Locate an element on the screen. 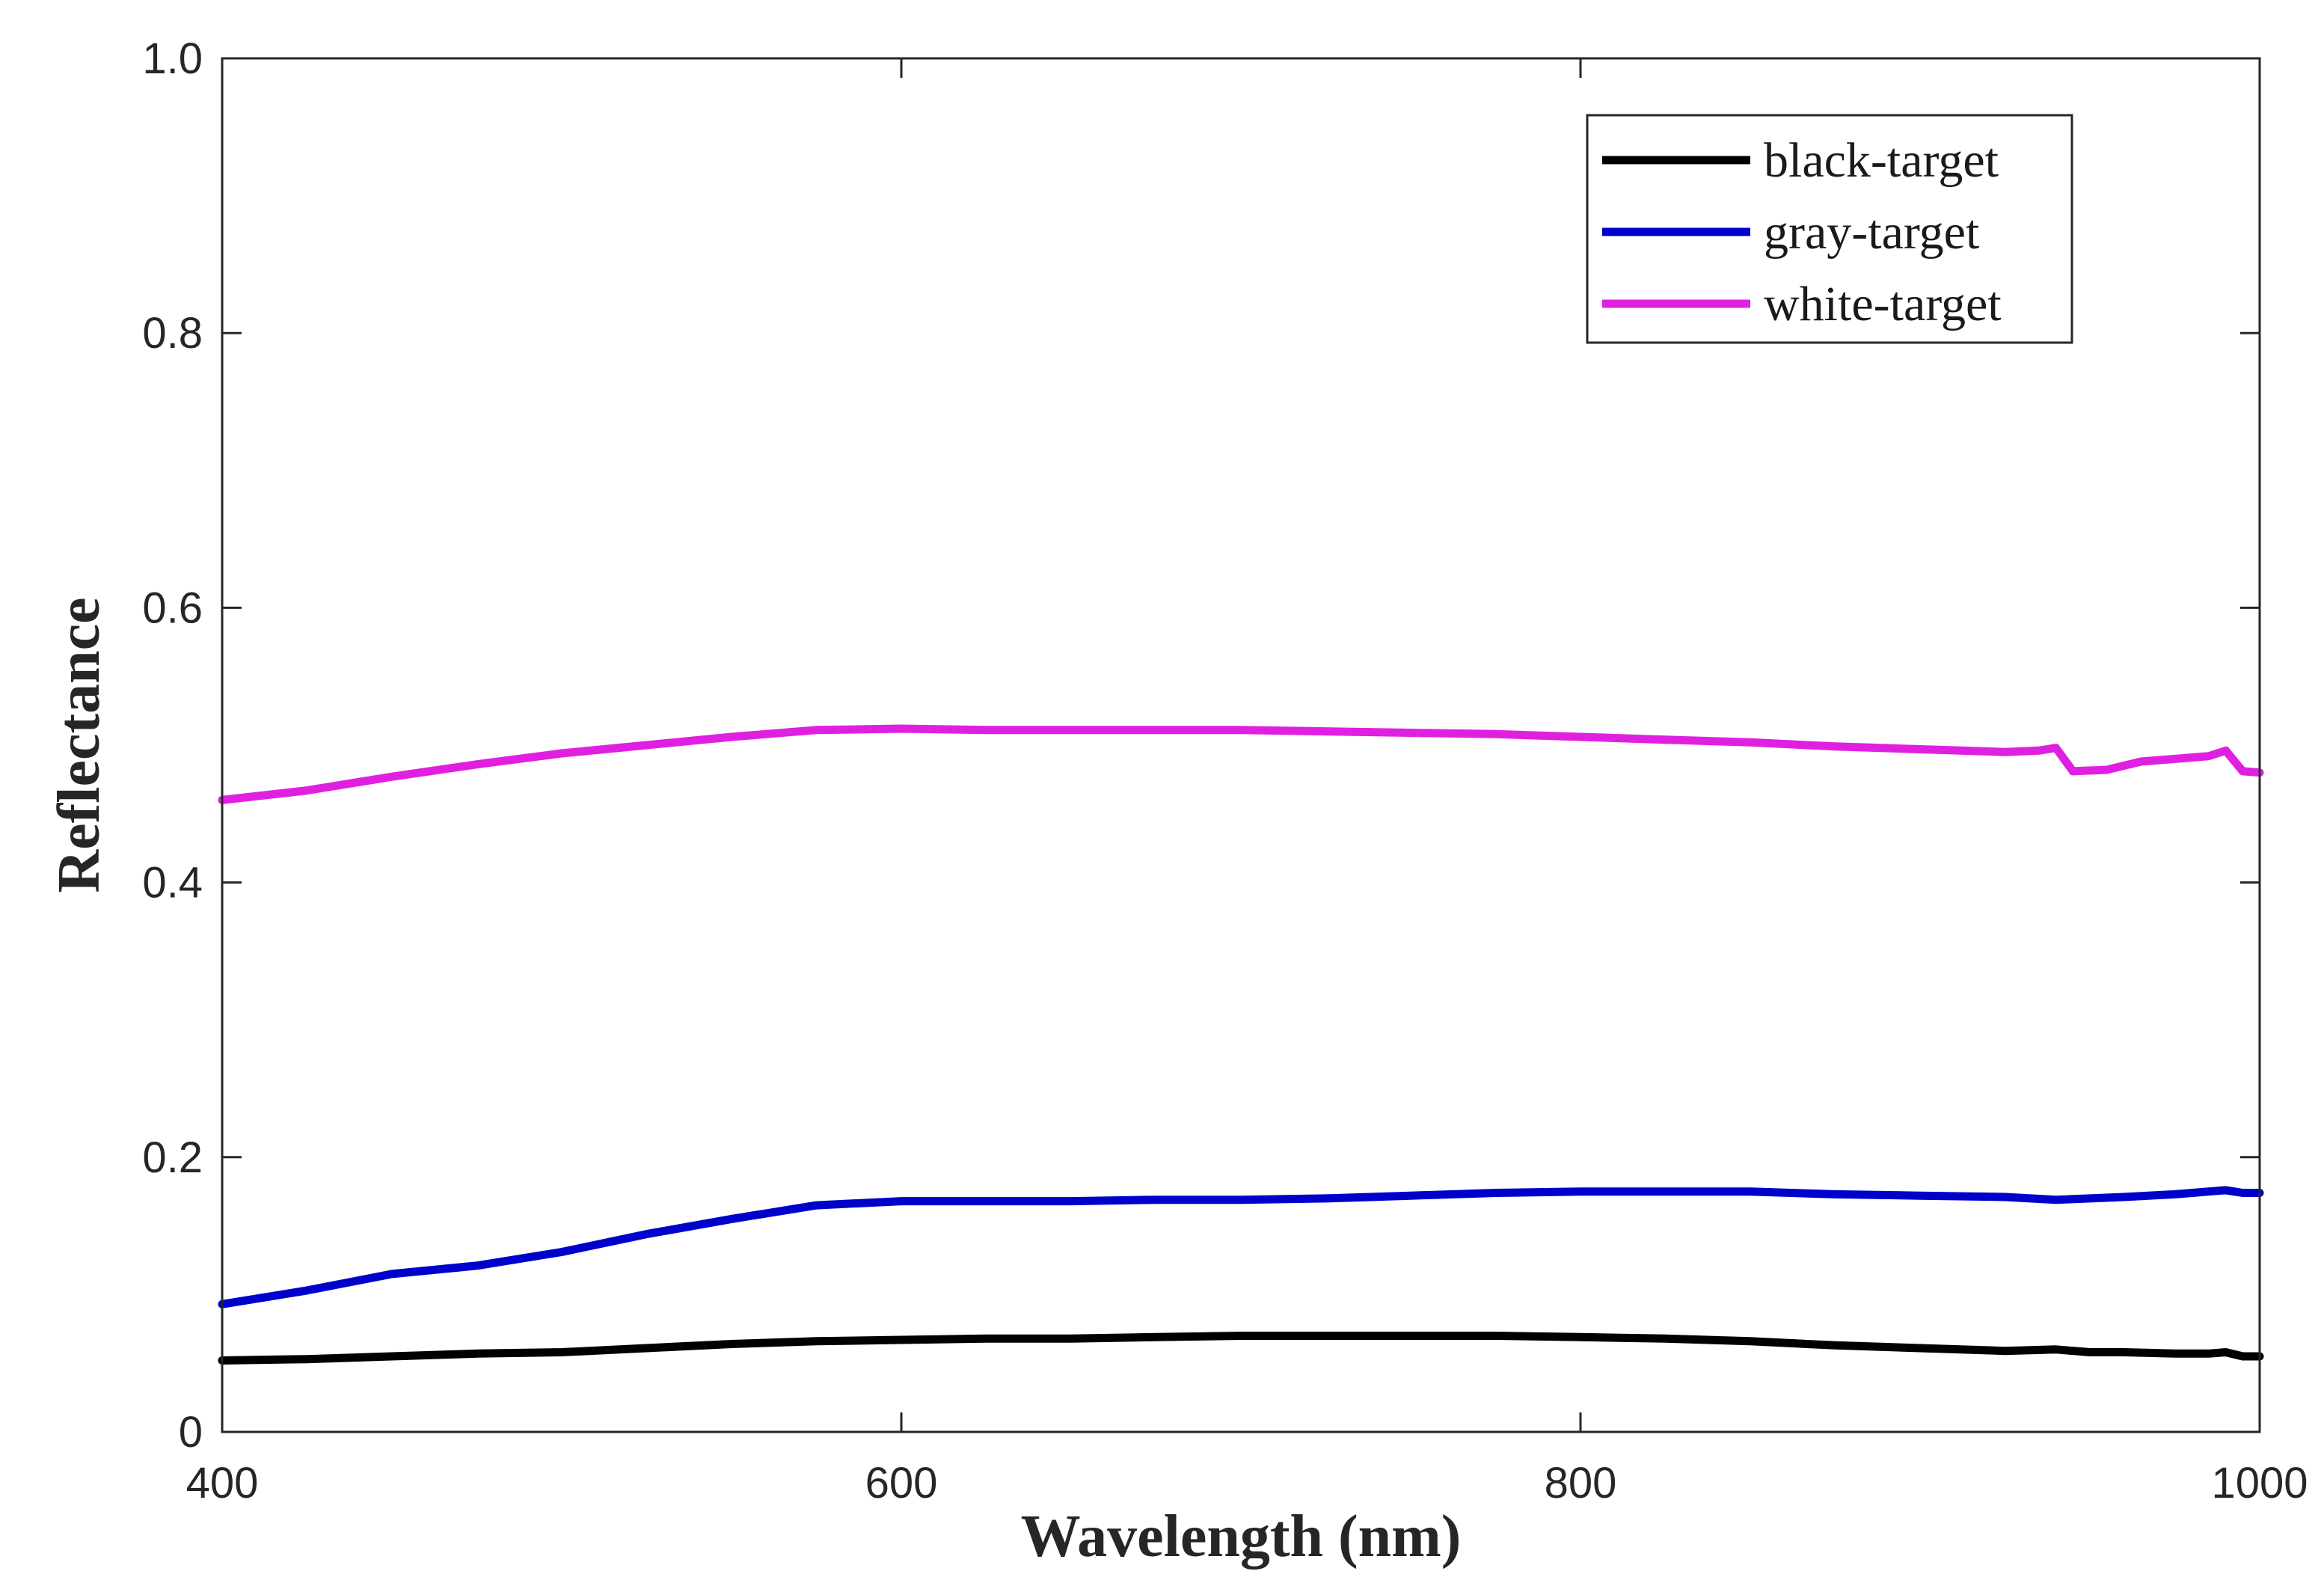 The width and height of the screenshot is (2324, 1595). x-tick-label: 600 is located at coordinates (902, 1483).